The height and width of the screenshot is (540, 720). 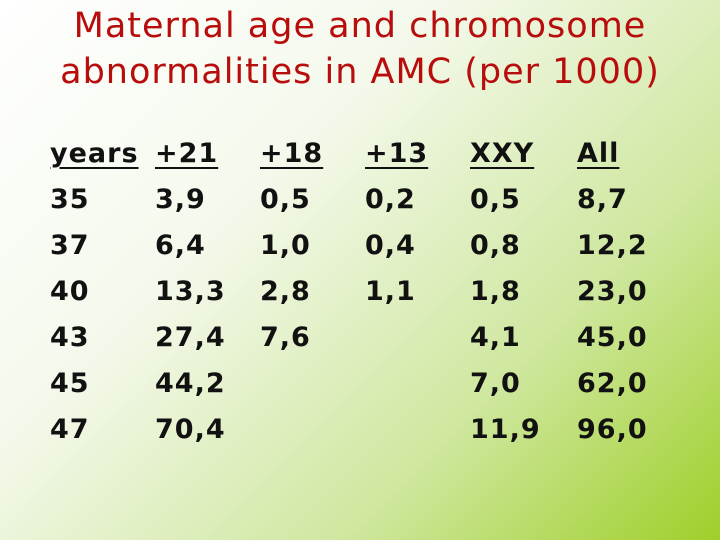 I want to click on table-cell: 1,8, so click(x=495, y=291).